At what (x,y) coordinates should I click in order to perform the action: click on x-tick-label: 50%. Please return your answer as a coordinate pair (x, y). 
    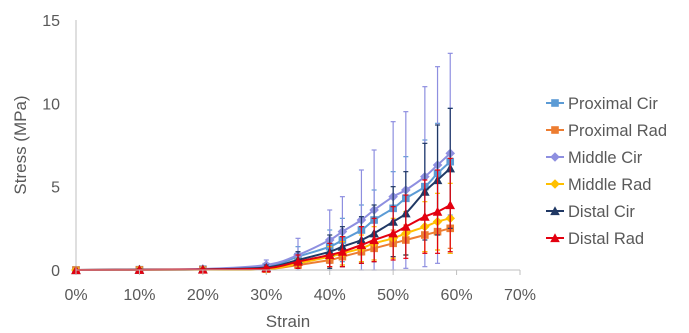
    Looking at the image, I should click on (393, 295).